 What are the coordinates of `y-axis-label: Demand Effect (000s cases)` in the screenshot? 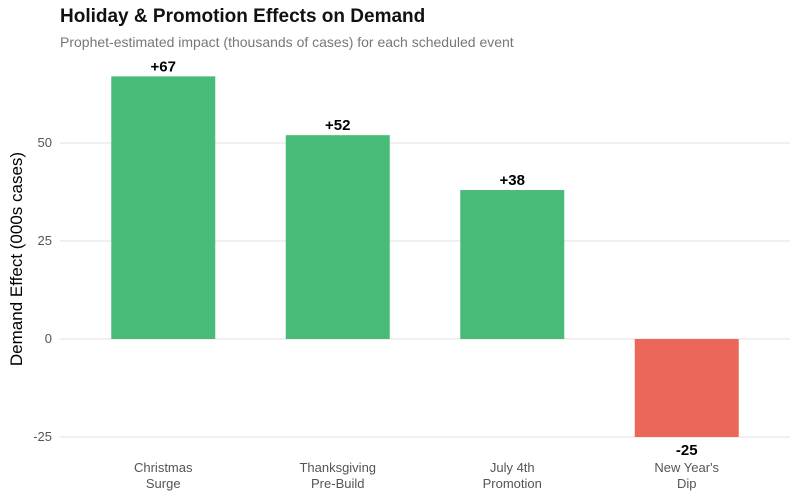 It's located at (16, 259).